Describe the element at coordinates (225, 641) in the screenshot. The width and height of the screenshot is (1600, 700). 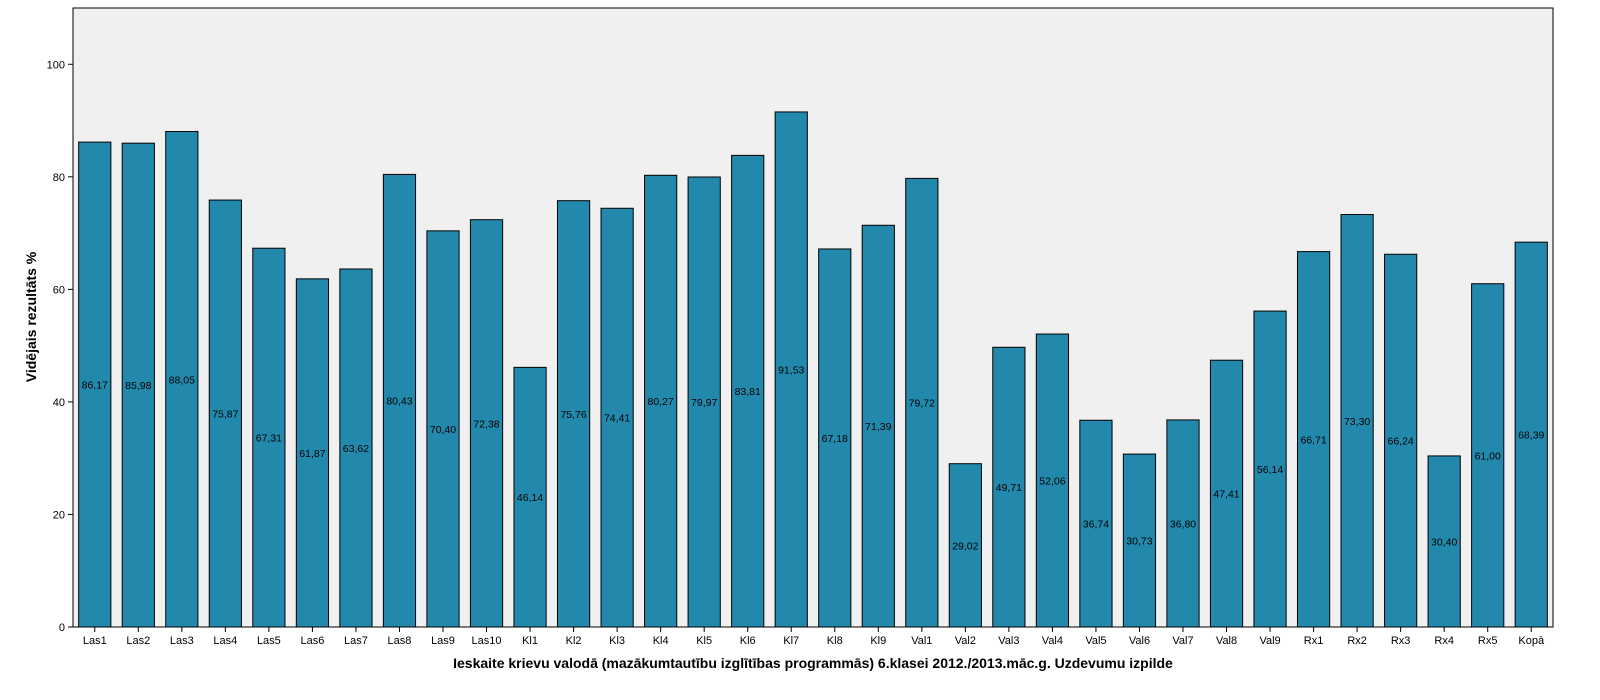
I see `x-tick-label: Las4` at that location.